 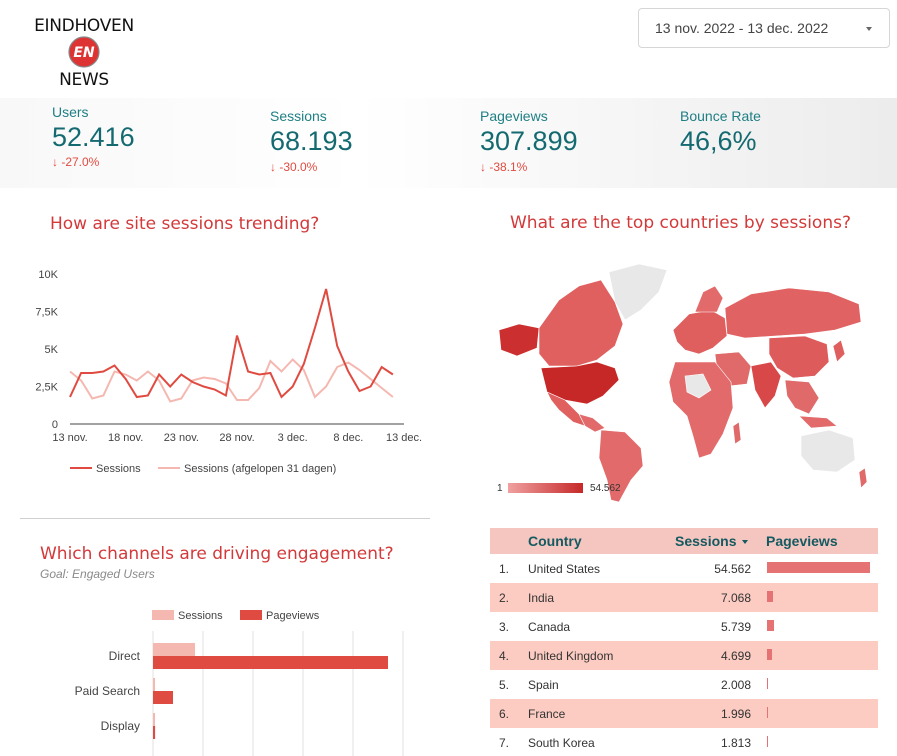 I want to click on dropdown-caret-icon, so click(x=869, y=29).